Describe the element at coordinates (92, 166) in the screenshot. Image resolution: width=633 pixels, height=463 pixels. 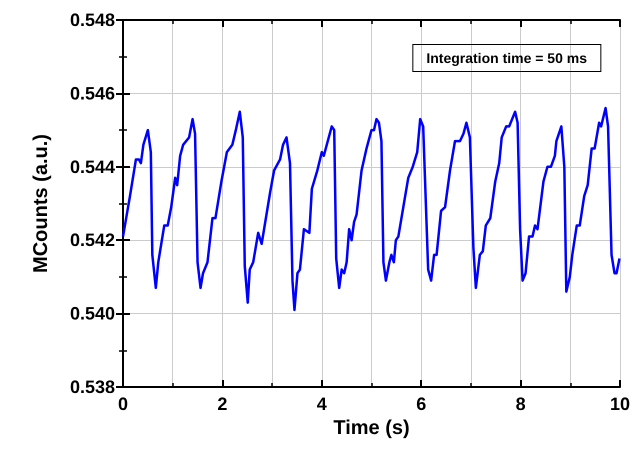
I see `y-tick-label: 0.544` at that location.